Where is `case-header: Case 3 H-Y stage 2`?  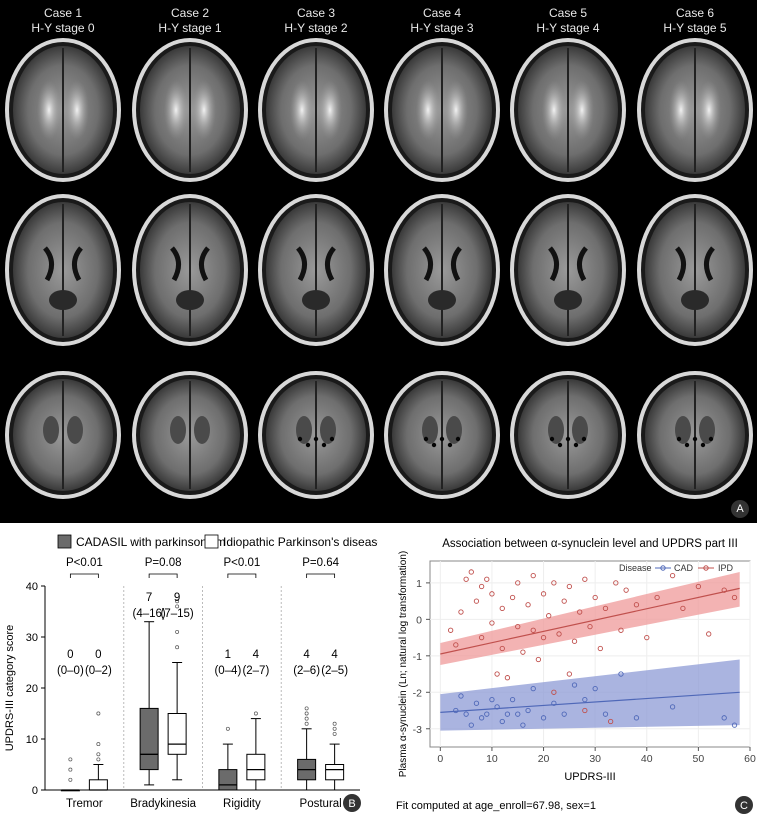 case-header: Case 3 H-Y stage 2 is located at coordinates (316, 21).